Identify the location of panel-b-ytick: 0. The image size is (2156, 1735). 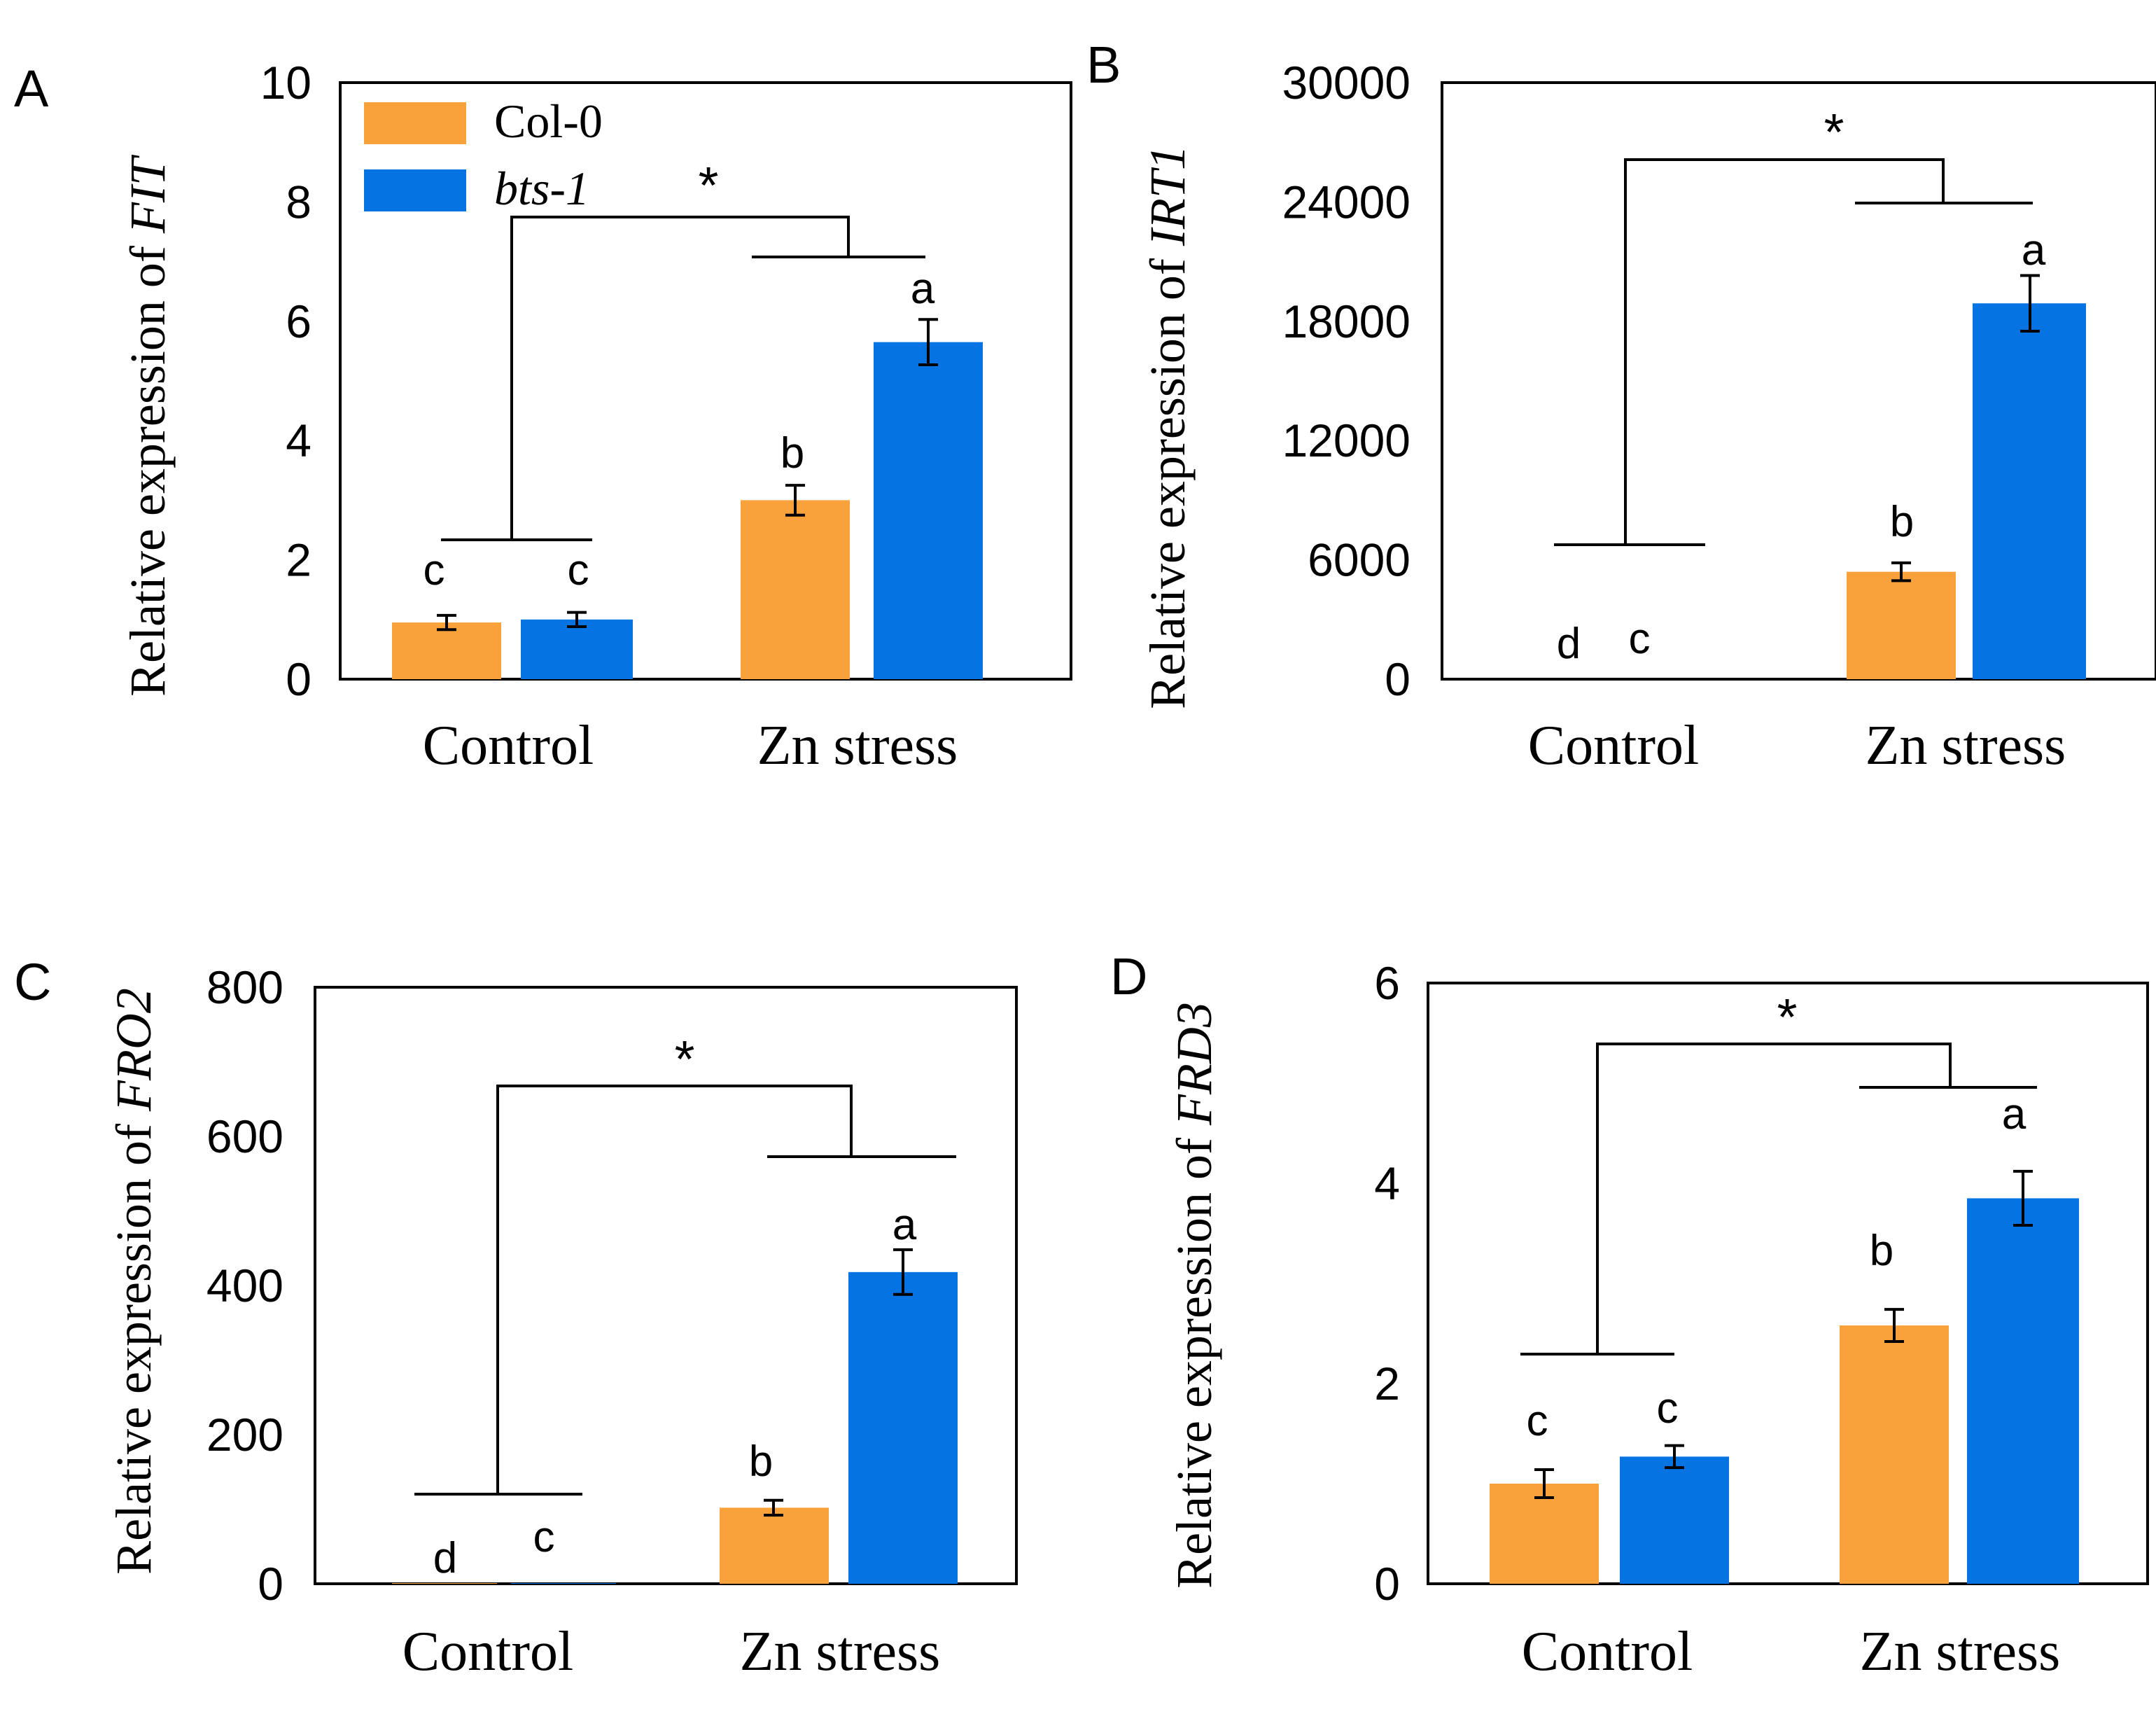
(1397, 679).